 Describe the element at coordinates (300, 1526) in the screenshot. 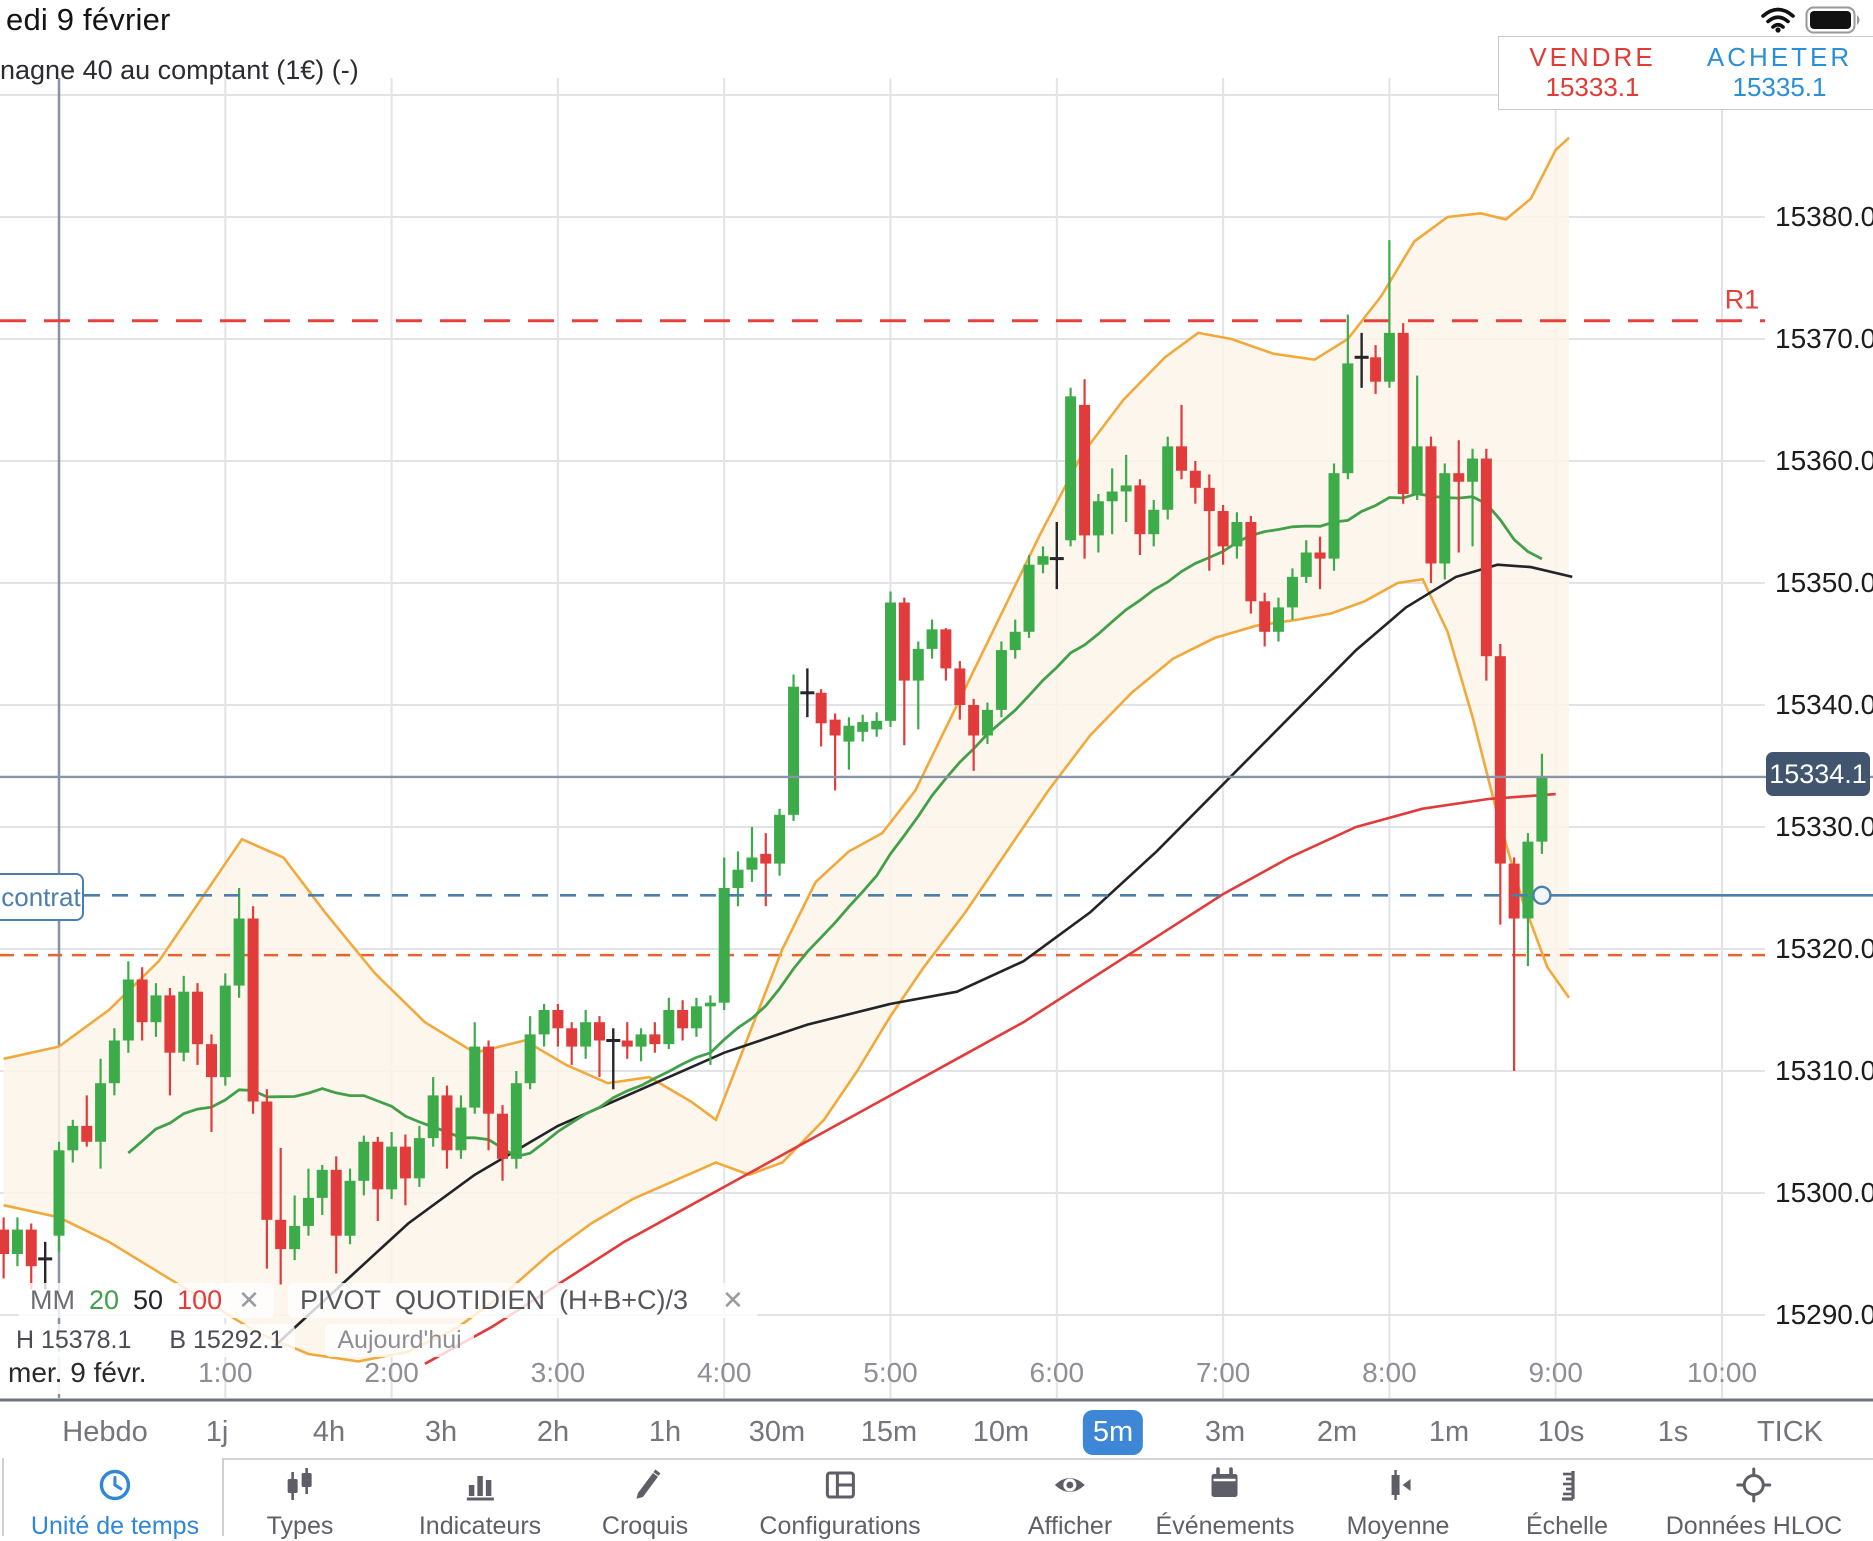

I see `toolbar-label: Types` at that location.